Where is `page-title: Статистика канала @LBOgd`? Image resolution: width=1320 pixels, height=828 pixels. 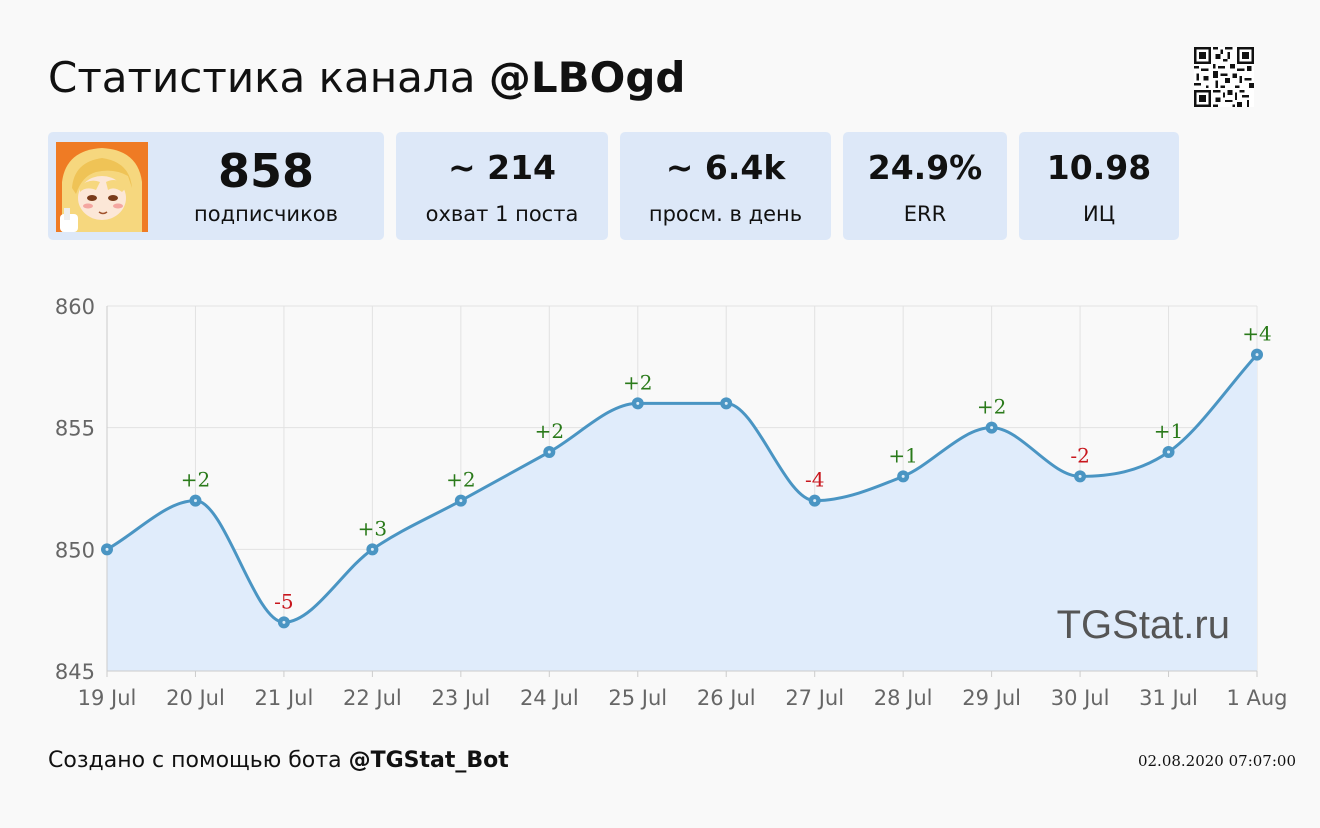 page-title: Статистика канала @LBOgd is located at coordinates (366, 78).